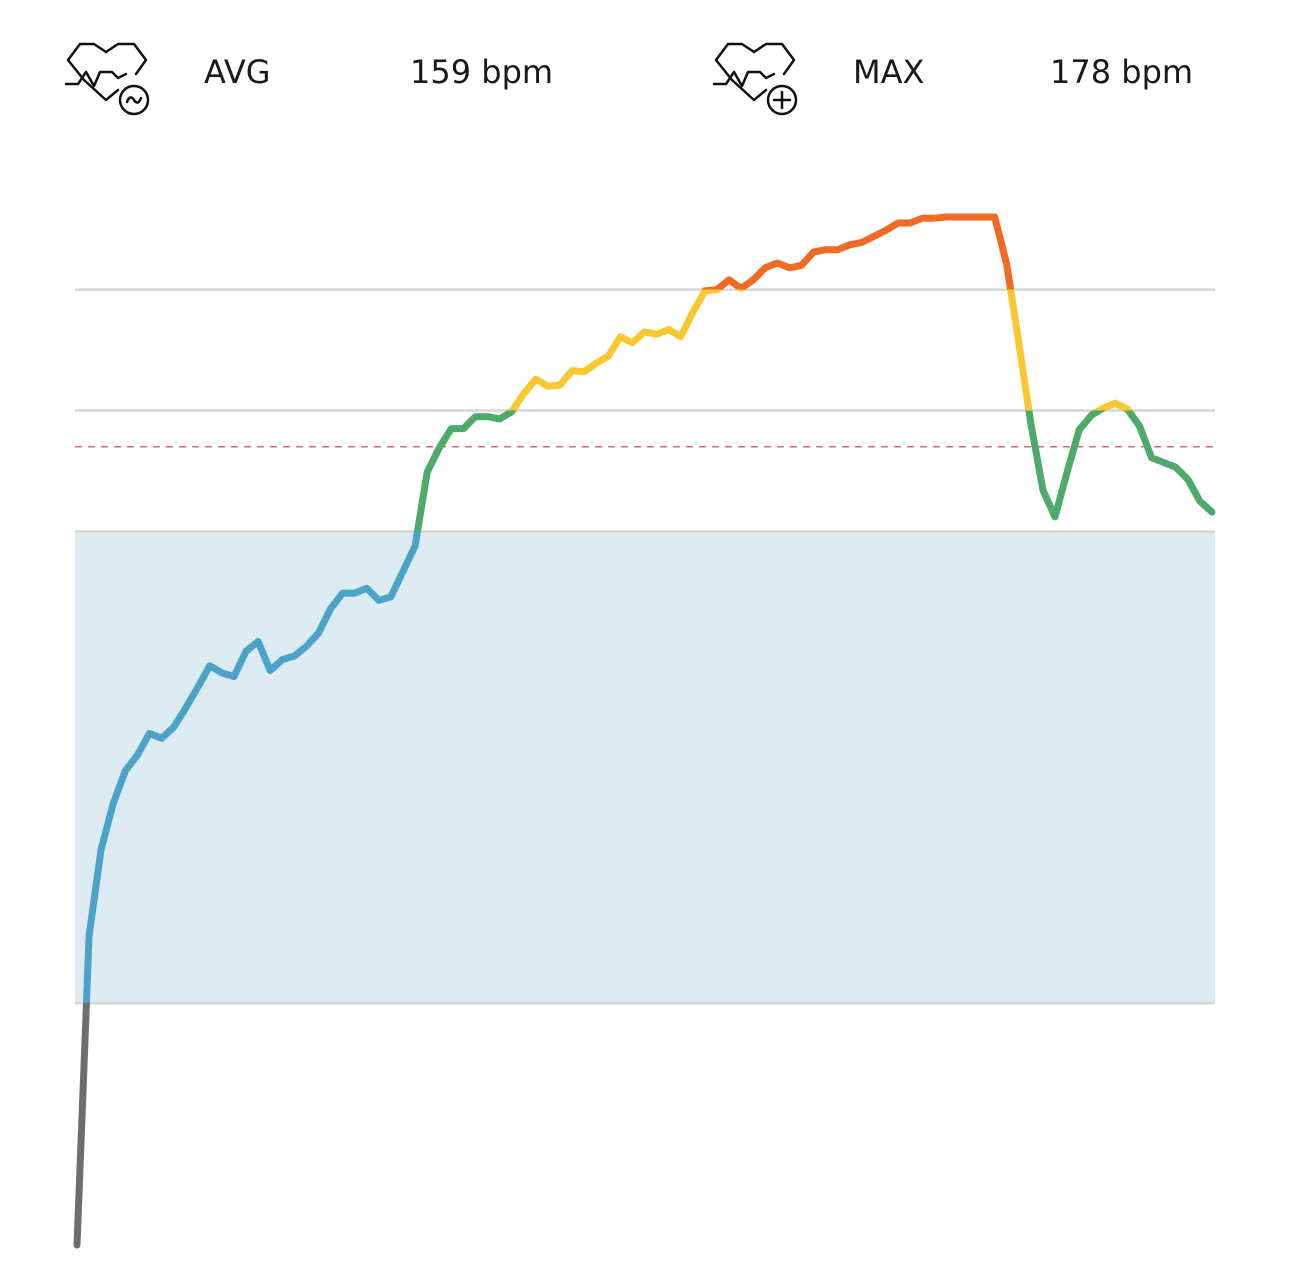 The width and height of the screenshot is (1290, 1275). Describe the element at coordinates (1121, 72) in the screenshot. I see `stat-value: 178 bpm` at that location.